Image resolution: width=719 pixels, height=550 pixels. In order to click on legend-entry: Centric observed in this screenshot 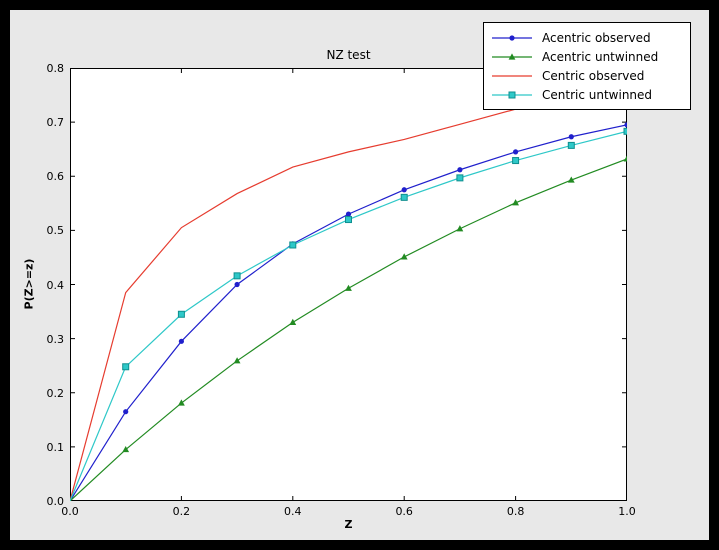, I will do `click(587, 75)`.